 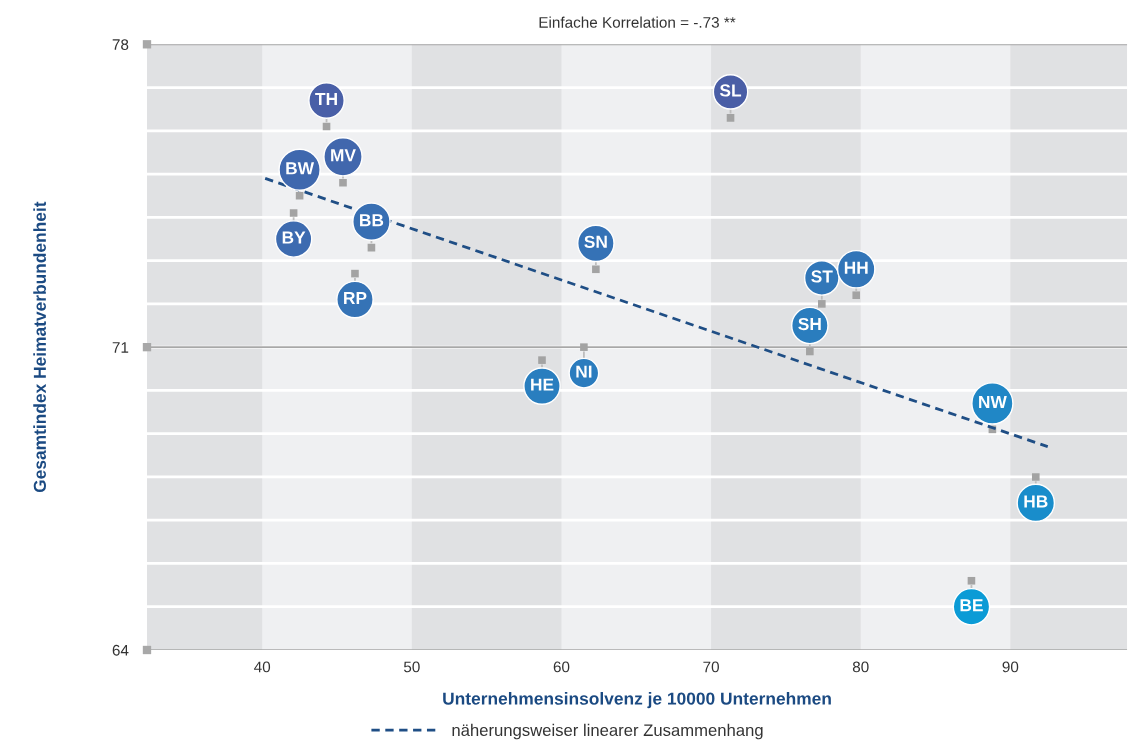 What do you see at coordinates (372, 220) in the screenshot?
I see `annotation: BB` at bounding box center [372, 220].